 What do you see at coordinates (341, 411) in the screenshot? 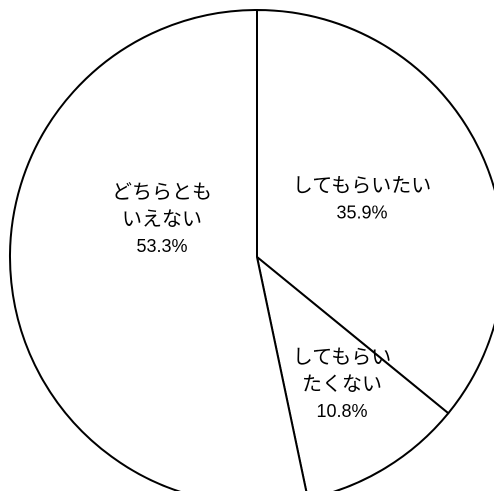
I see `slice-value-label-do-not-want: 10.8%` at bounding box center [341, 411].